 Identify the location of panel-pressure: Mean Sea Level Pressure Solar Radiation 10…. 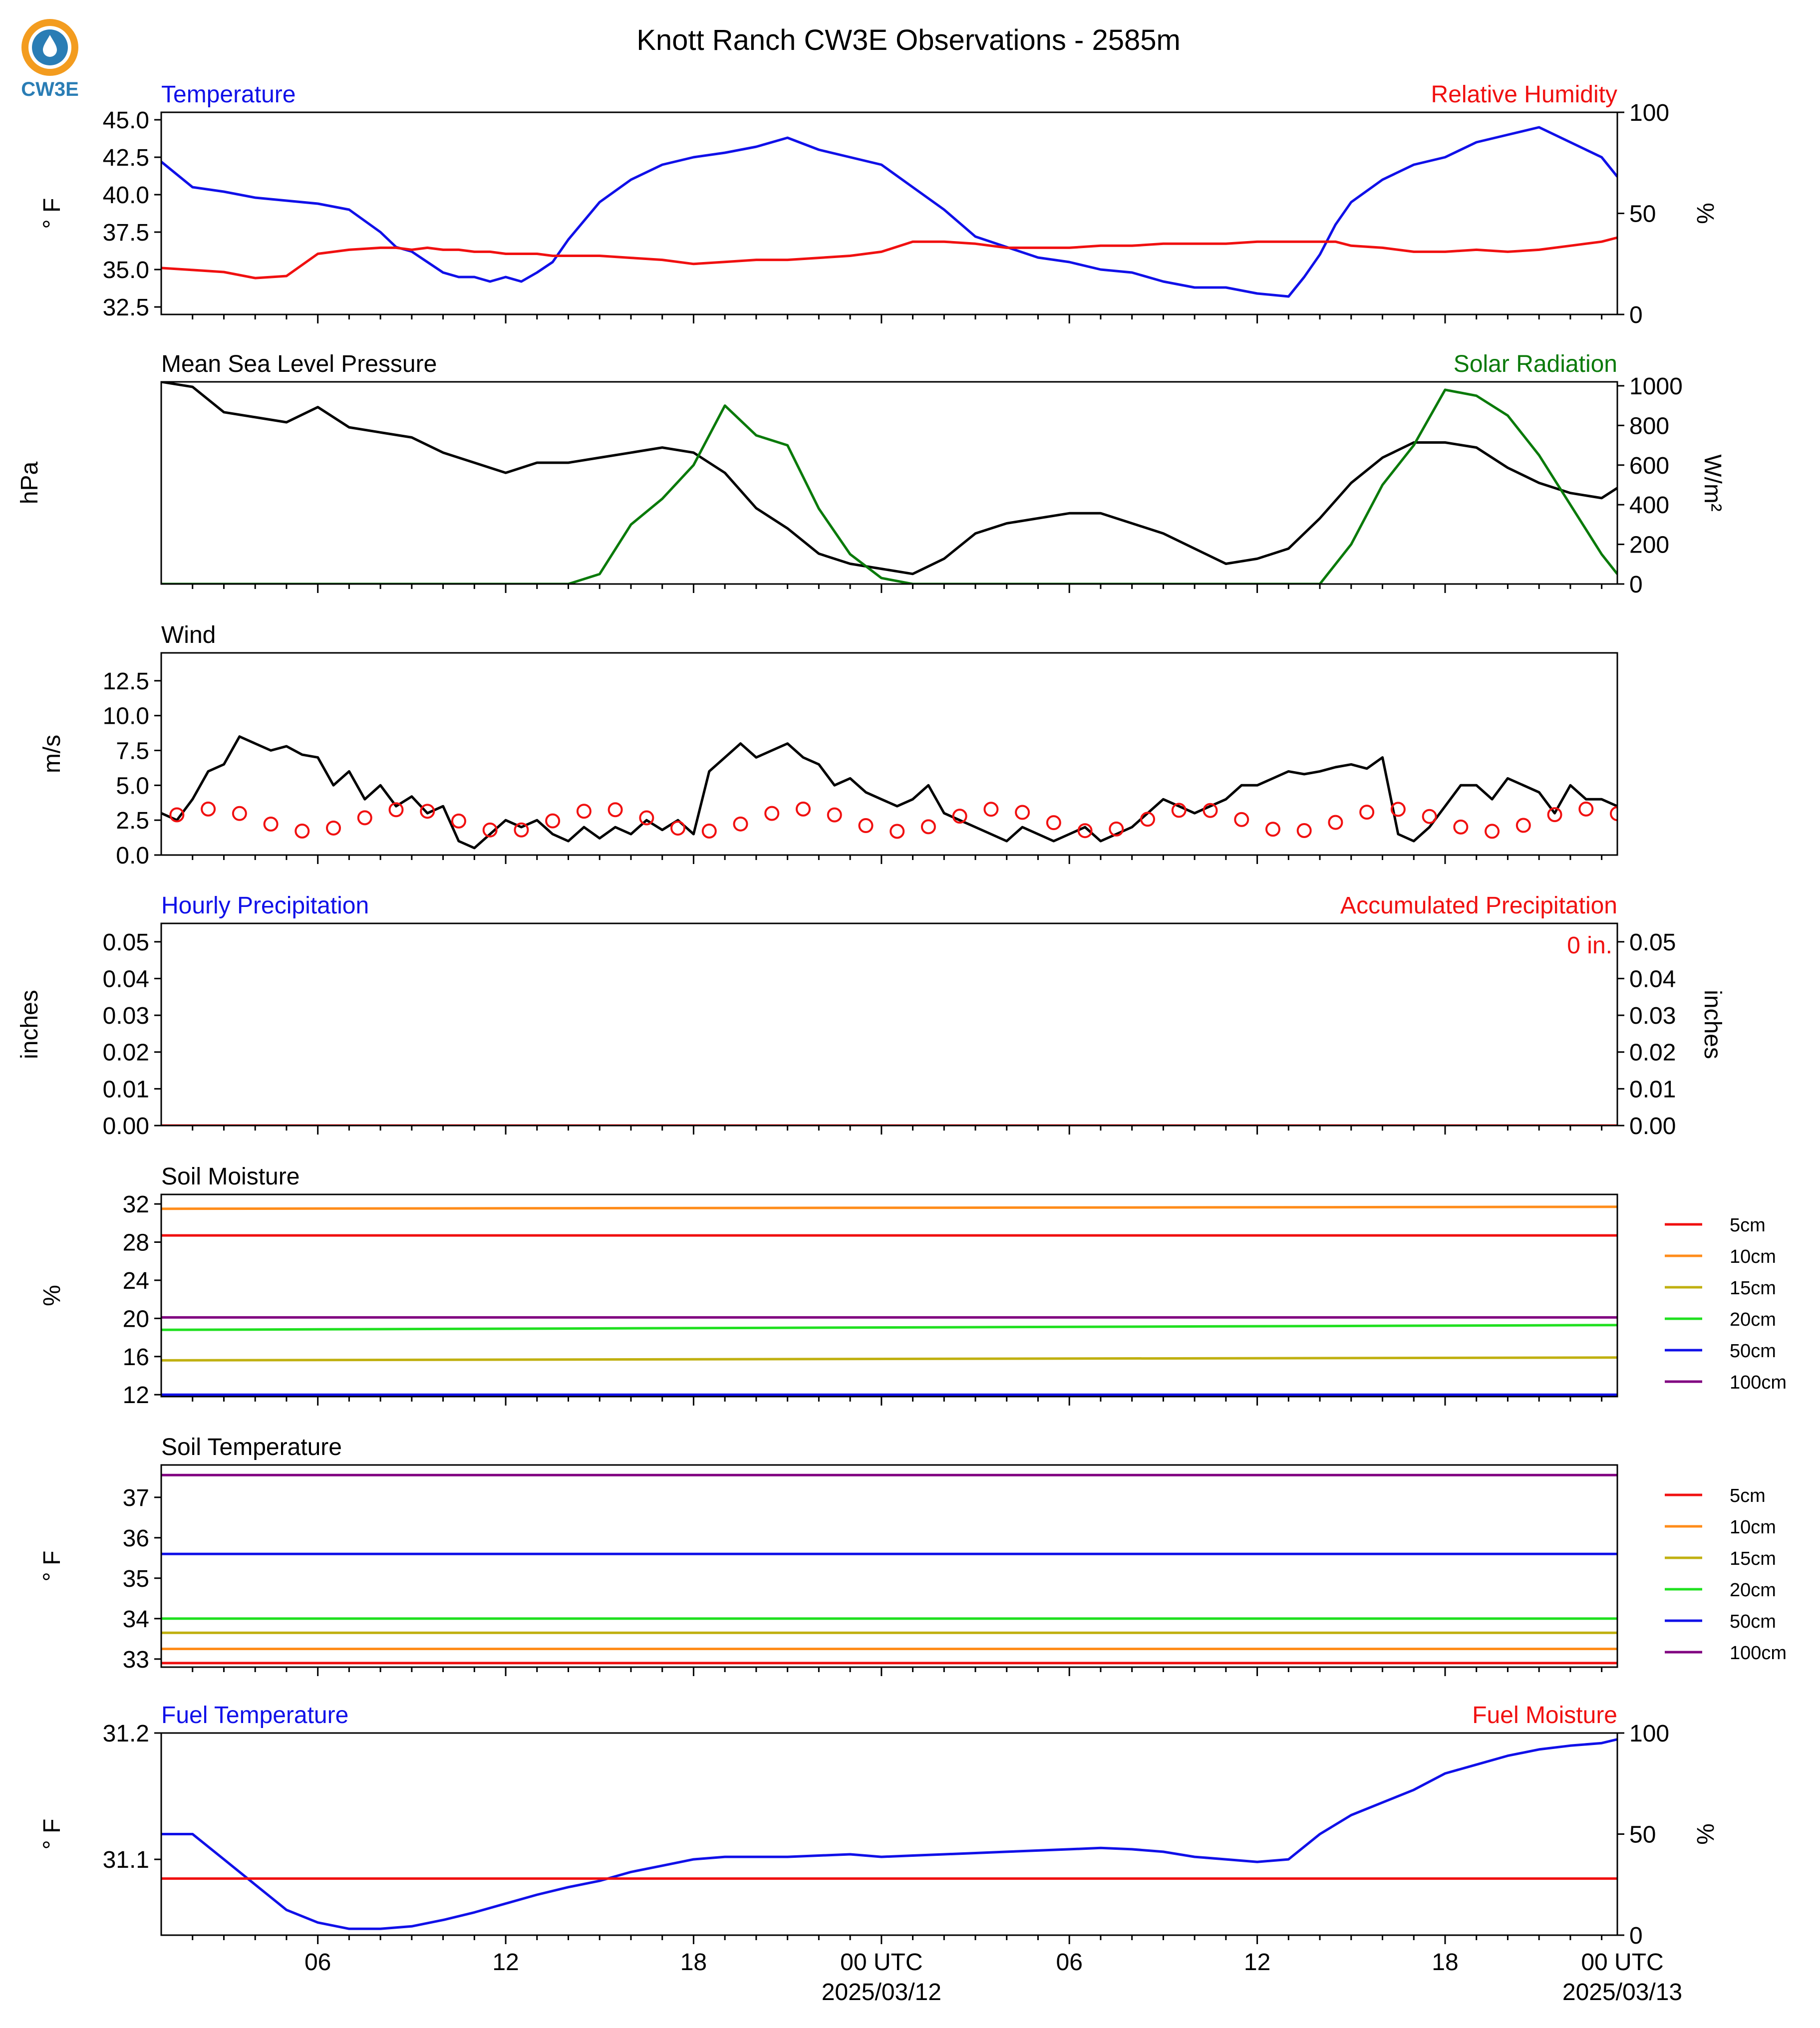
(871, 474).